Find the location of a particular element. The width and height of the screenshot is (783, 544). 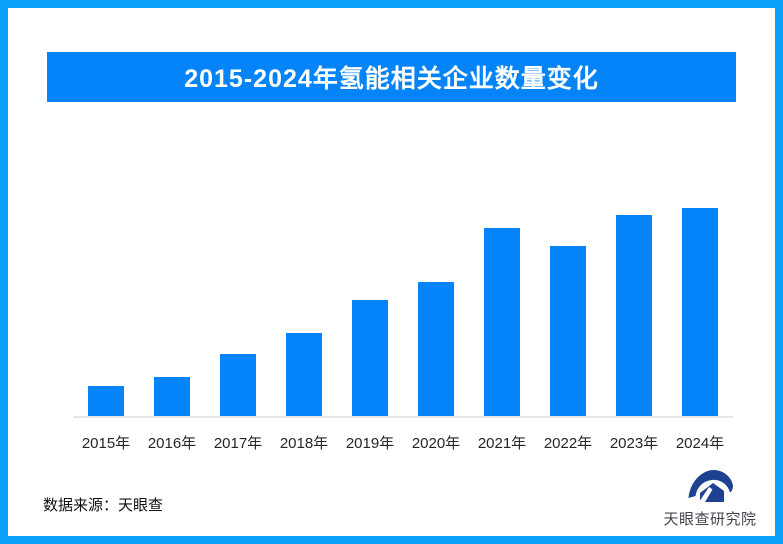

bar-2022 is located at coordinates (568, 331).